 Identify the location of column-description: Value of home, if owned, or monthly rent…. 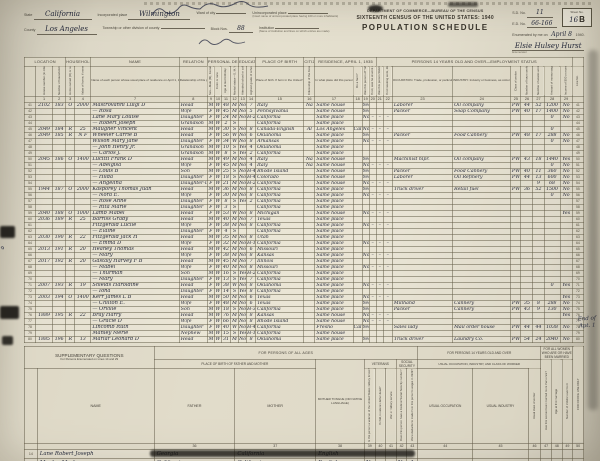
(82, 81).